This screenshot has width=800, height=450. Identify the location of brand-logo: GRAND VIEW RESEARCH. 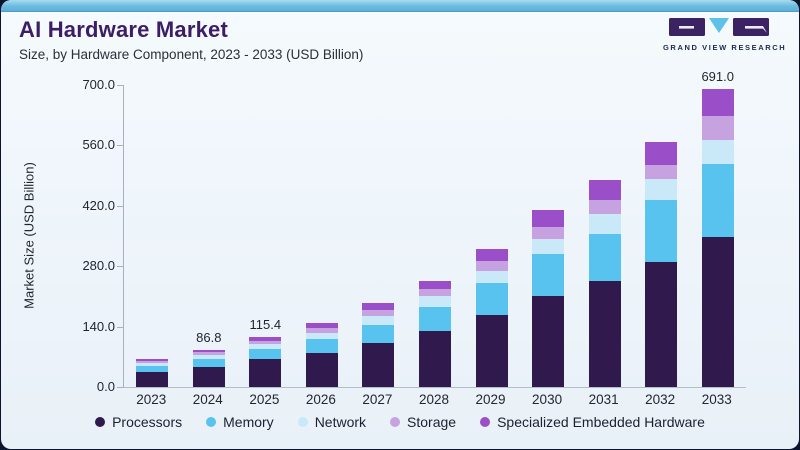
(725, 34).